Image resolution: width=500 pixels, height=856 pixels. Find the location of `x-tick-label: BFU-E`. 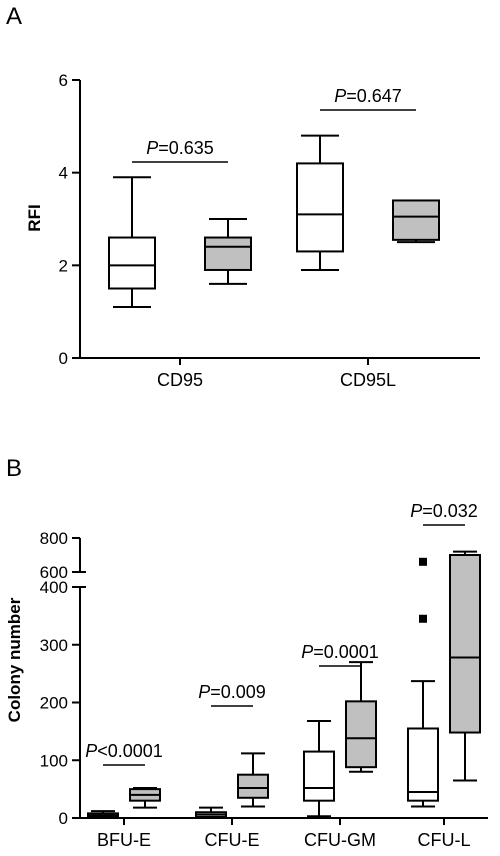

x-tick-label: BFU-E is located at coordinates (124, 840).